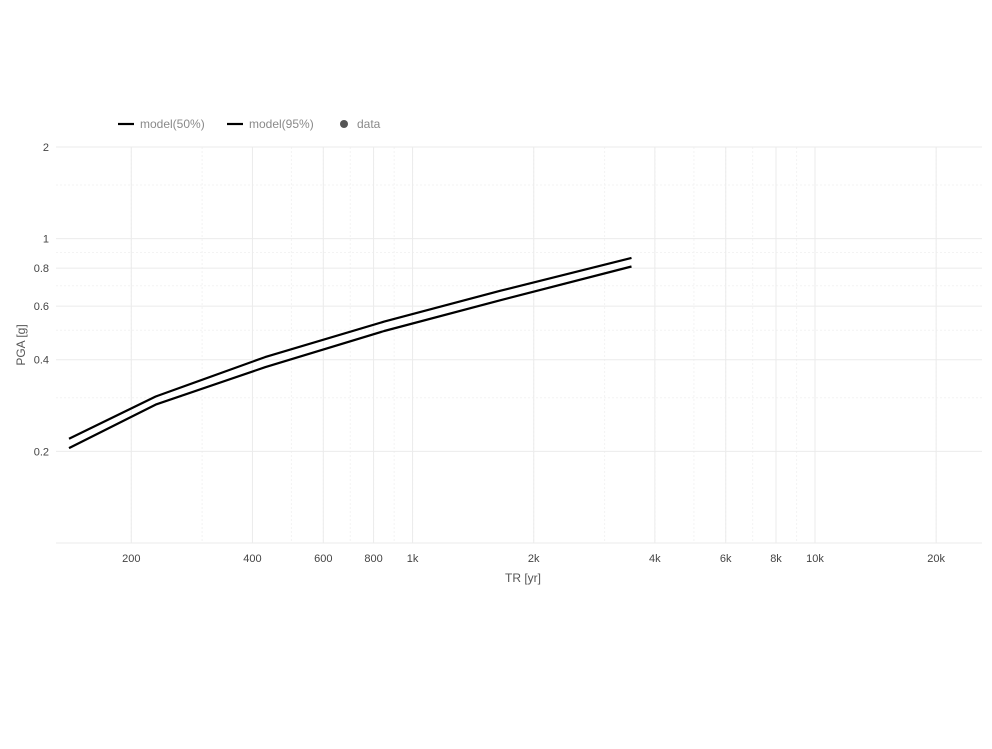  I want to click on y-tick-label: 0.8, so click(41, 269).